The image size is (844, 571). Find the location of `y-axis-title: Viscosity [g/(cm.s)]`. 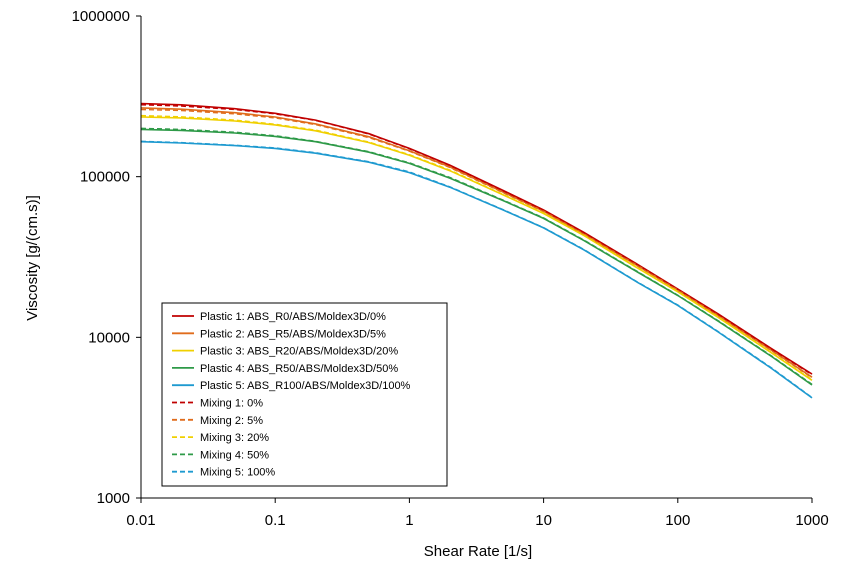

y-axis-title: Viscosity [g/(cm.s)] is located at coordinates (32, 258).